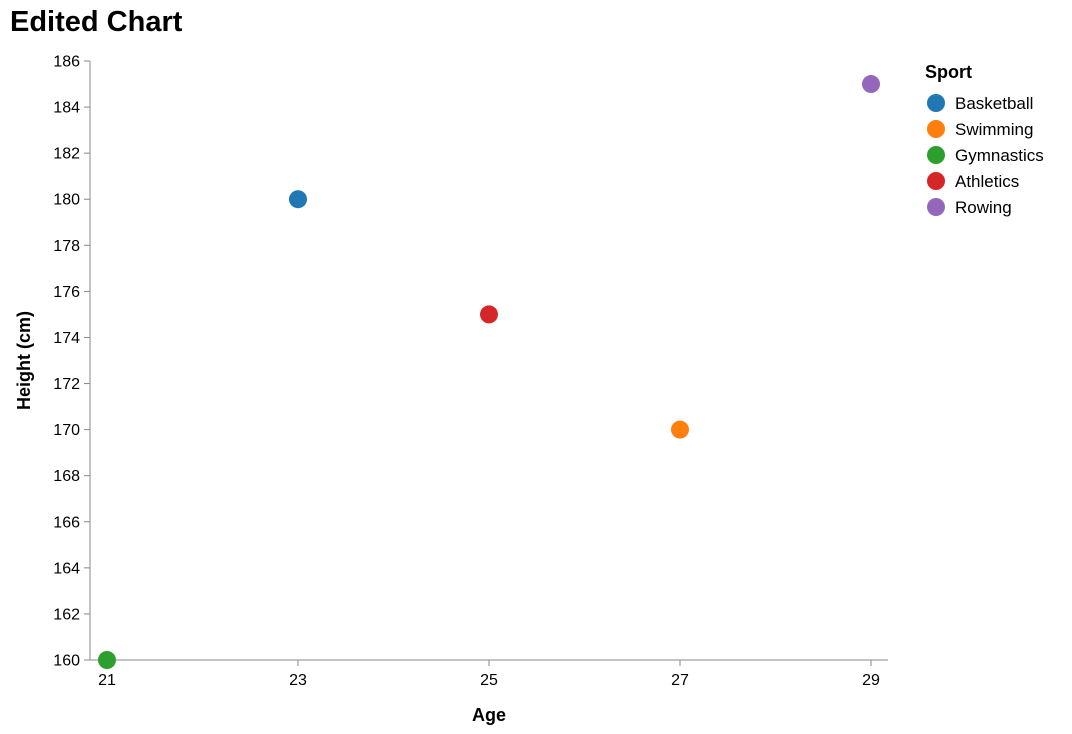 The height and width of the screenshot is (734, 1072). What do you see at coordinates (680, 680) in the screenshot?
I see `x-tick-label: 27` at bounding box center [680, 680].